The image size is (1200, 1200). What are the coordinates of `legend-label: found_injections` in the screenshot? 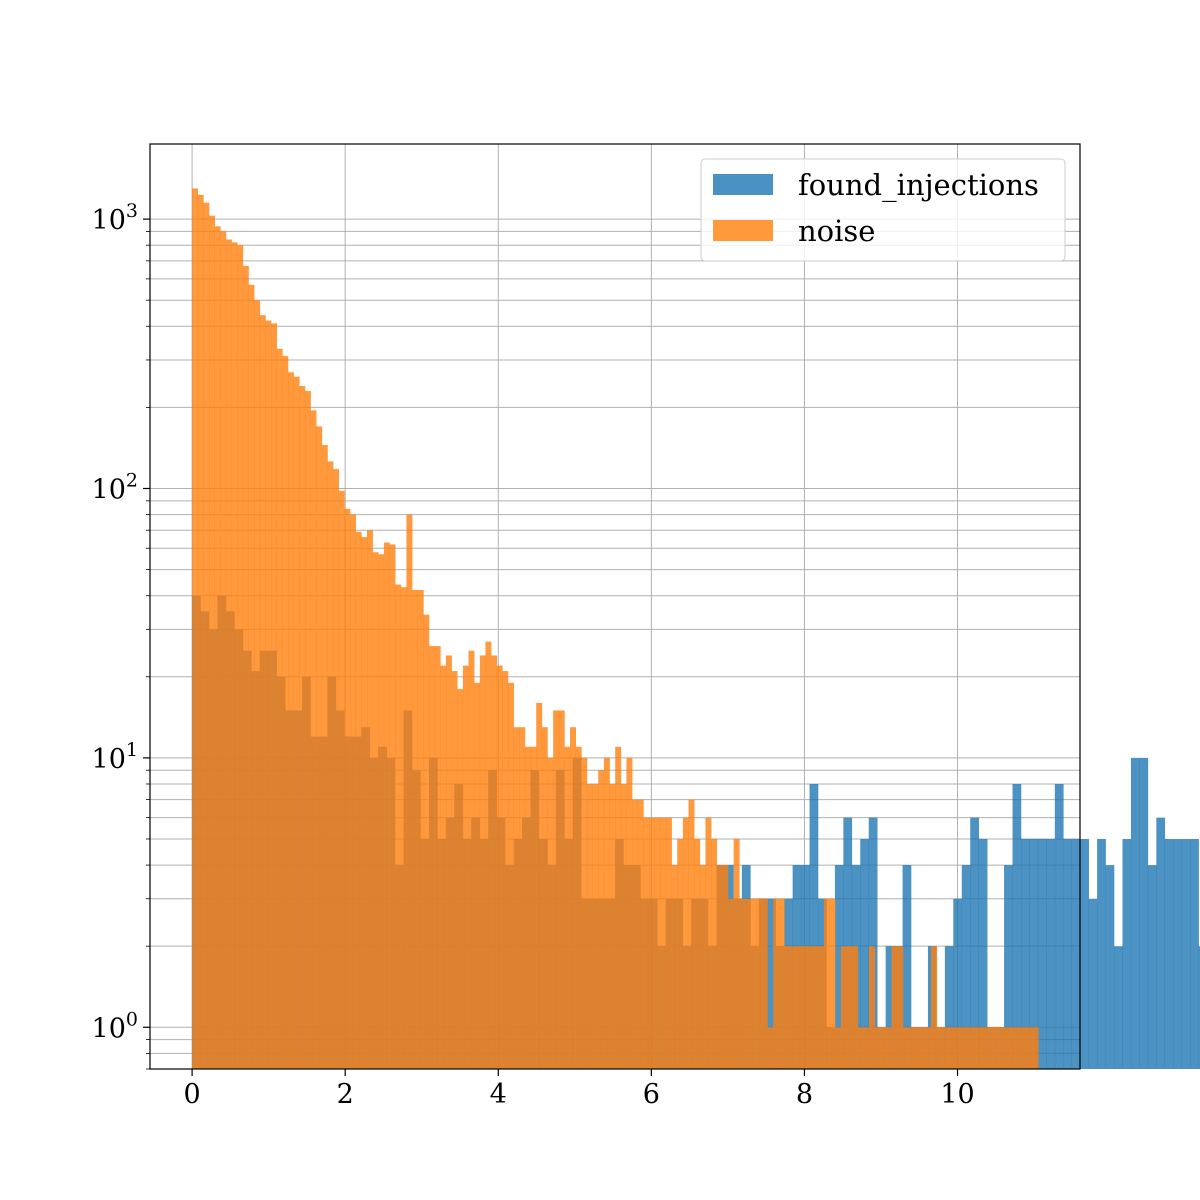 It's located at (918, 185).